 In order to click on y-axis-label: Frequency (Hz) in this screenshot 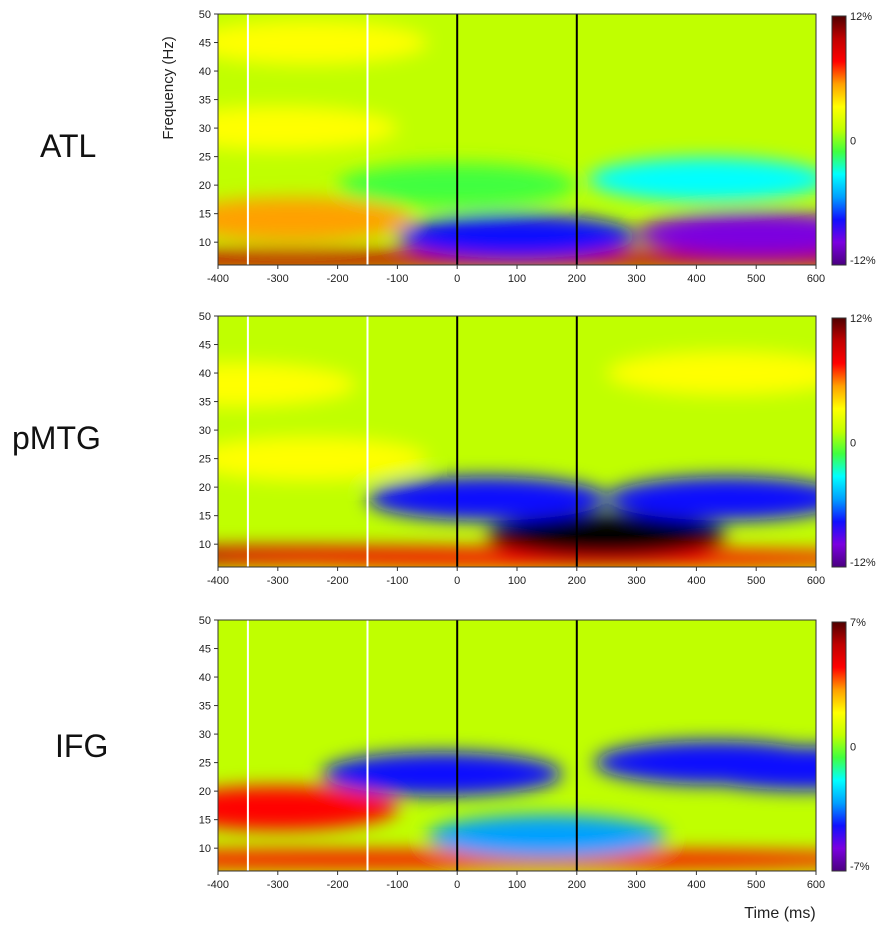, I will do `click(168, 87)`.